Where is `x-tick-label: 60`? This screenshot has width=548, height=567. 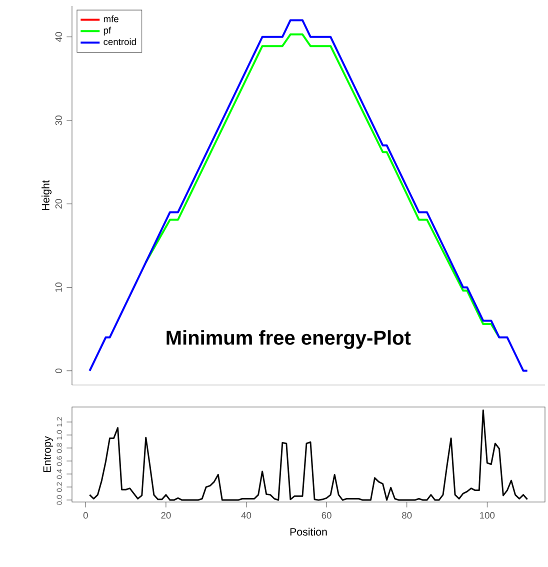 x-tick-label: 60 is located at coordinates (327, 515).